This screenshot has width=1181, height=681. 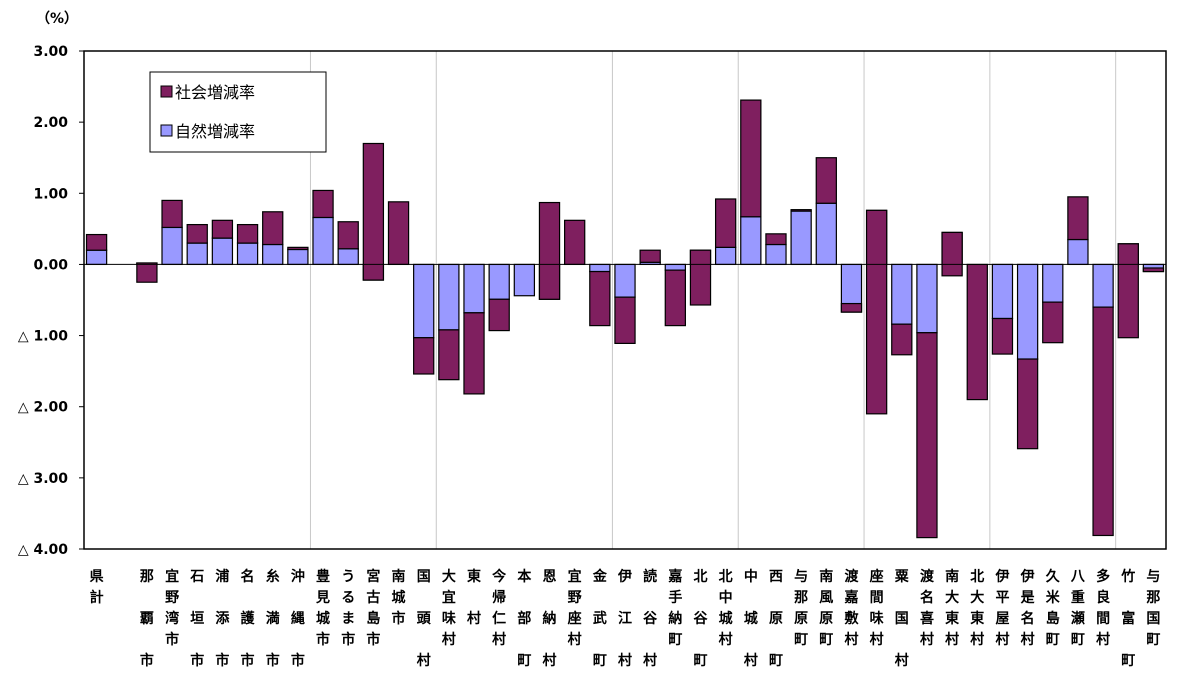 What do you see at coordinates (474, 576) in the screenshot?
I see `x-category-label: 東` at bounding box center [474, 576].